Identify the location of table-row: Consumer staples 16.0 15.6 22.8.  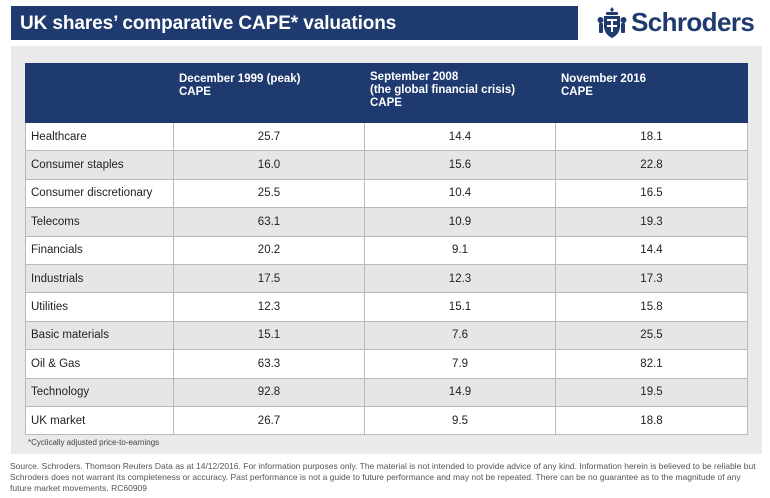
(386, 165).